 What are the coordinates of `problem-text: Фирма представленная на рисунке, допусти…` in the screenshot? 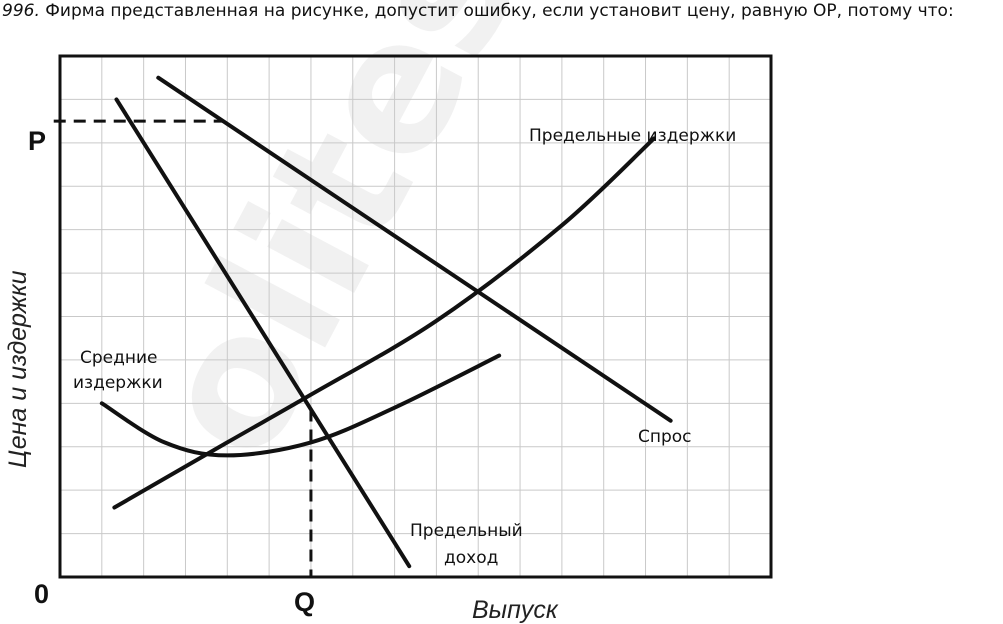 It's located at (499, 11).